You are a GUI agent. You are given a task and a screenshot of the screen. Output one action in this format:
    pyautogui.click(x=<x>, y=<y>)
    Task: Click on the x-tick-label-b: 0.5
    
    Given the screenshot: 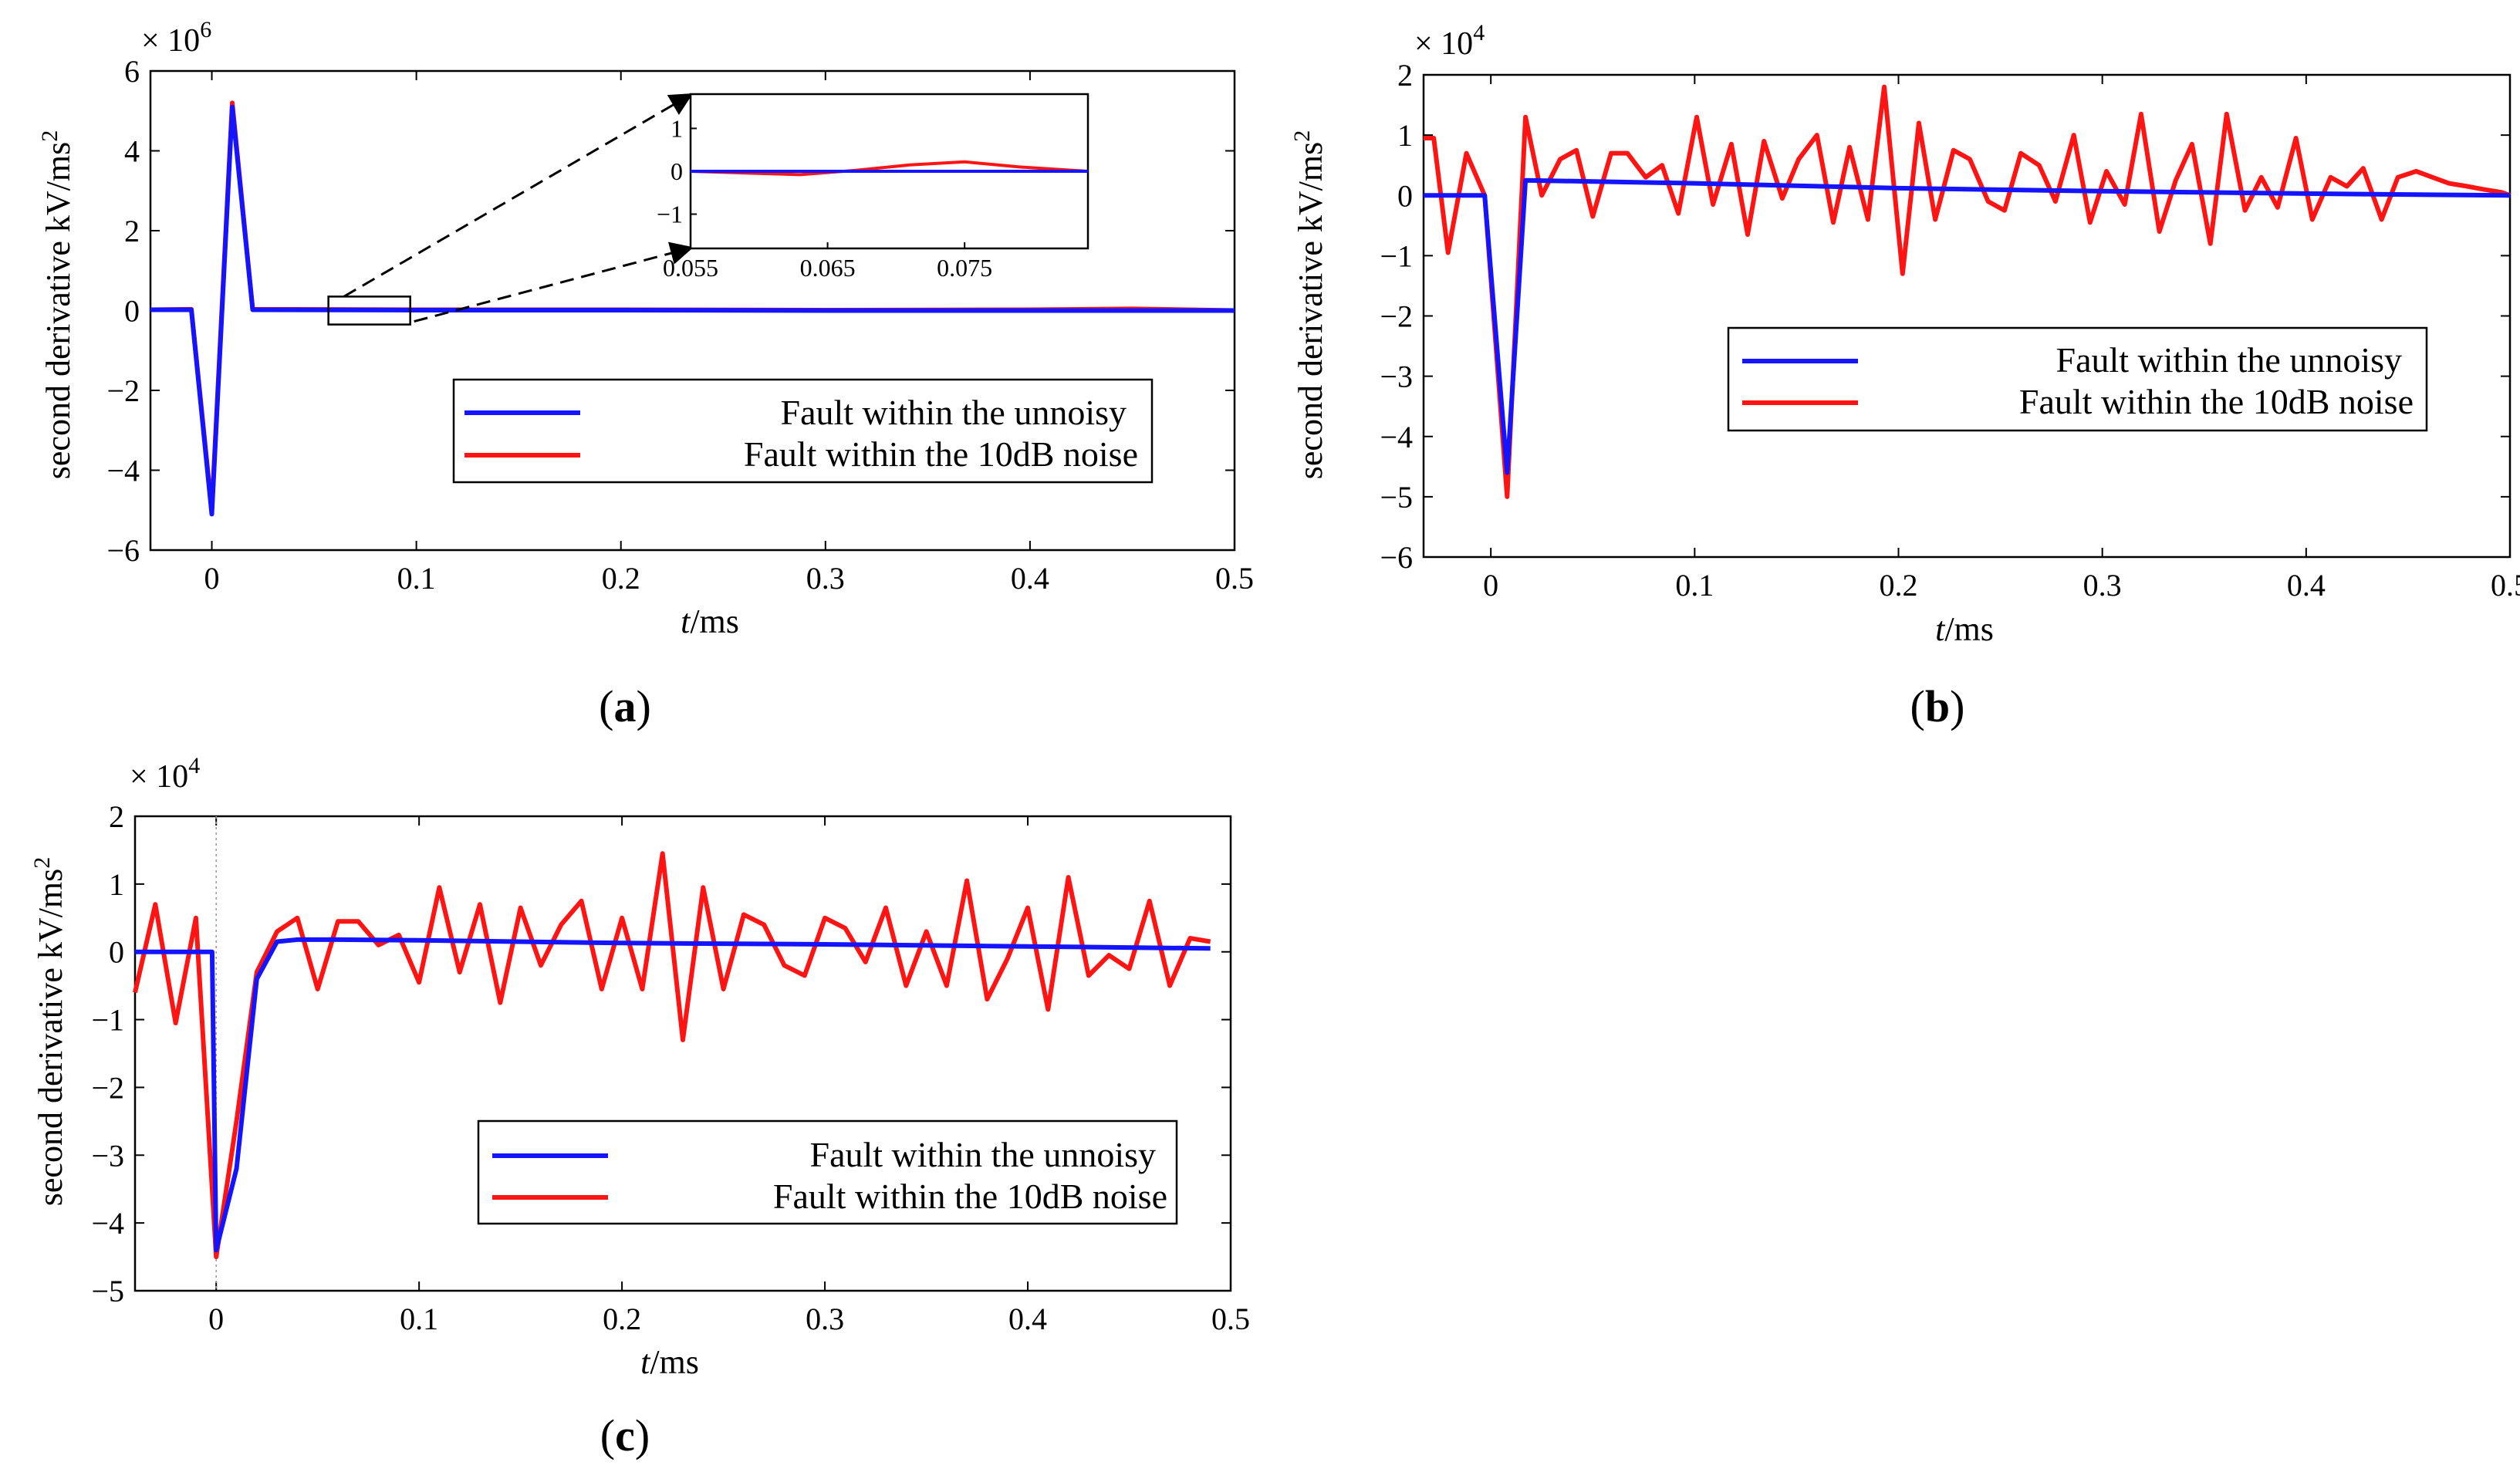 What is the action you would take?
    pyautogui.click(x=2505, y=585)
    